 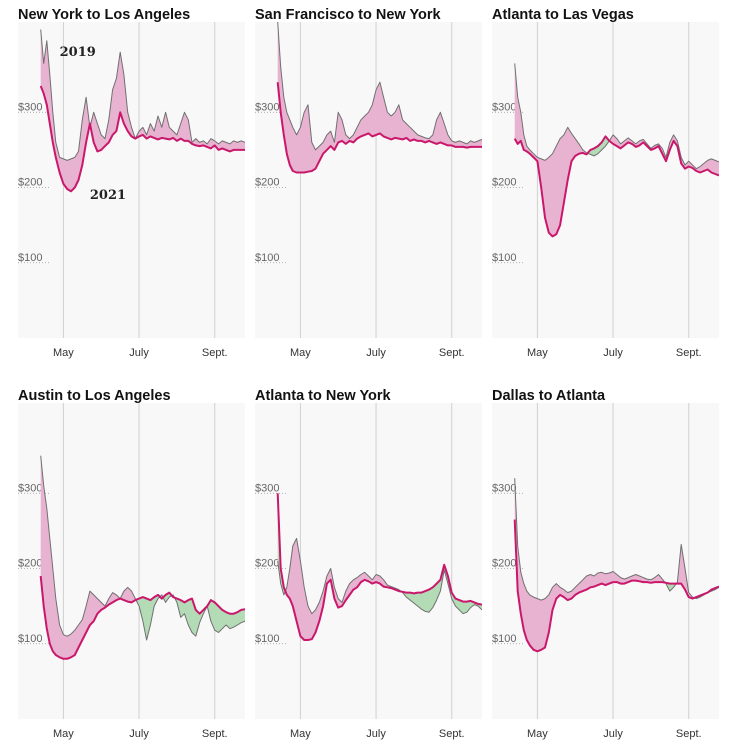 What do you see at coordinates (78, 52) in the screenshot?
I see `series-annotation: 2019` at bounding box center [78, 52].